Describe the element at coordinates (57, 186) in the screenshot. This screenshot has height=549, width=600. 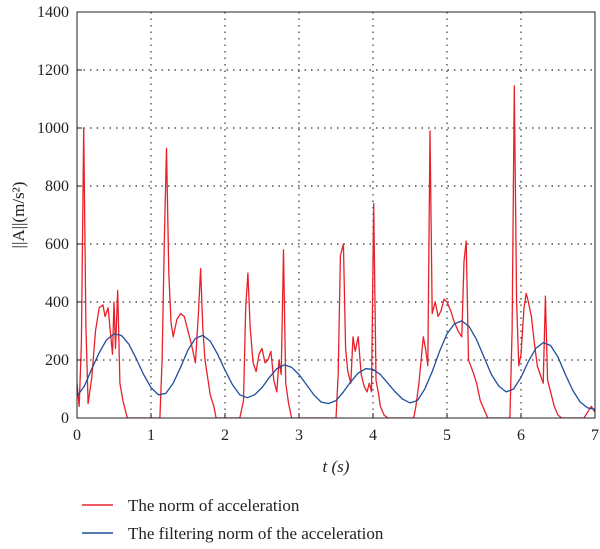
I see `y-tick-label: 800` at that location.